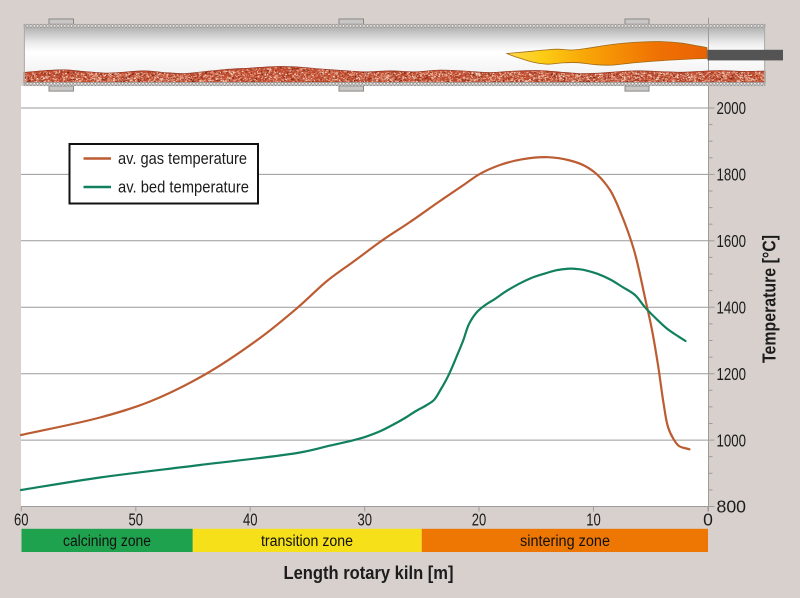  I want to click on svg-text: 30, so click(364, 520).